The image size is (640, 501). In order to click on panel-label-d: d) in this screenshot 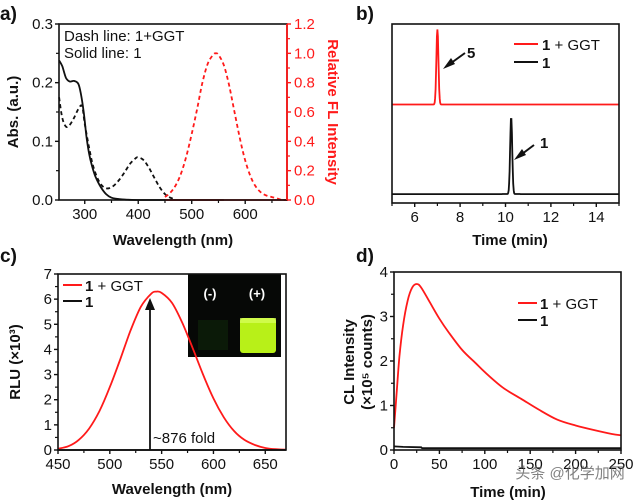, I will do `click(365, 256)`.